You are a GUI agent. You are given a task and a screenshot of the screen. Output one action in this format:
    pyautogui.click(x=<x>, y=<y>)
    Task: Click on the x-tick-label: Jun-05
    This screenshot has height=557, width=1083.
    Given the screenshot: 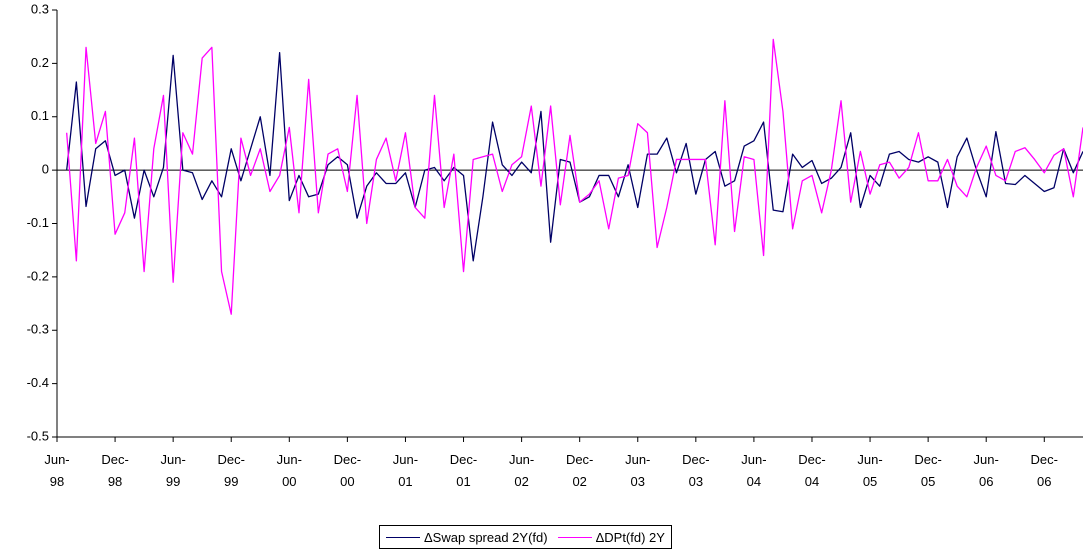 What is the action you would take?
    pyautogui.click(x=870, y=470)
    